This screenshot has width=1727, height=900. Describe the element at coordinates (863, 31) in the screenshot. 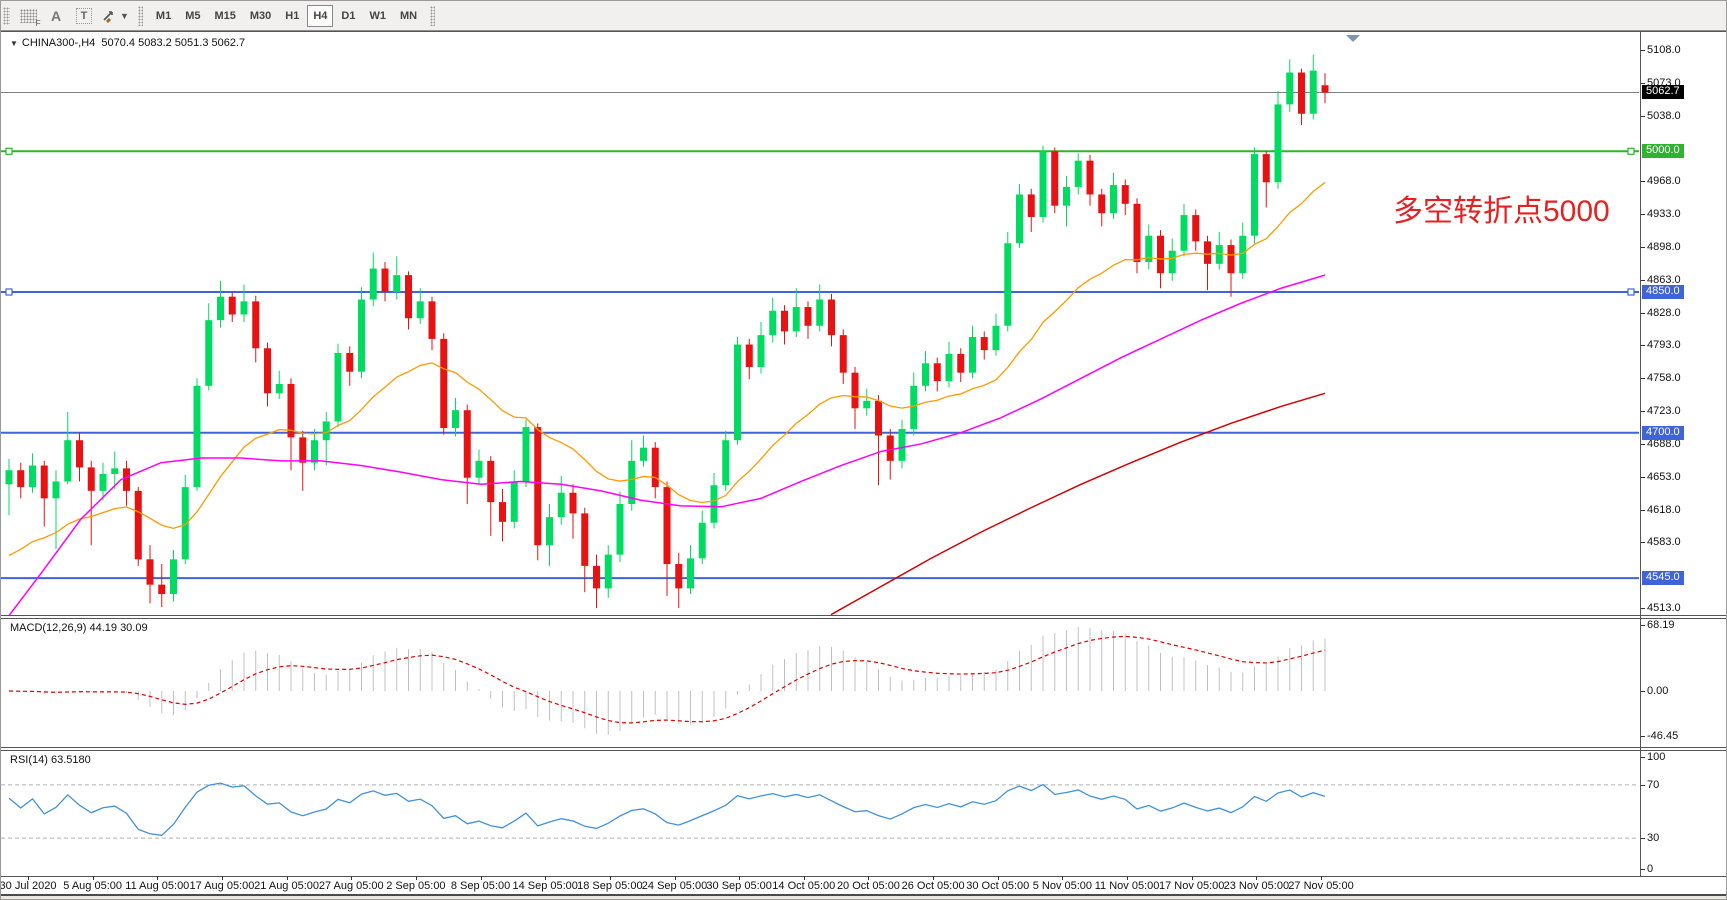

I see `chart-top-border` at that location.